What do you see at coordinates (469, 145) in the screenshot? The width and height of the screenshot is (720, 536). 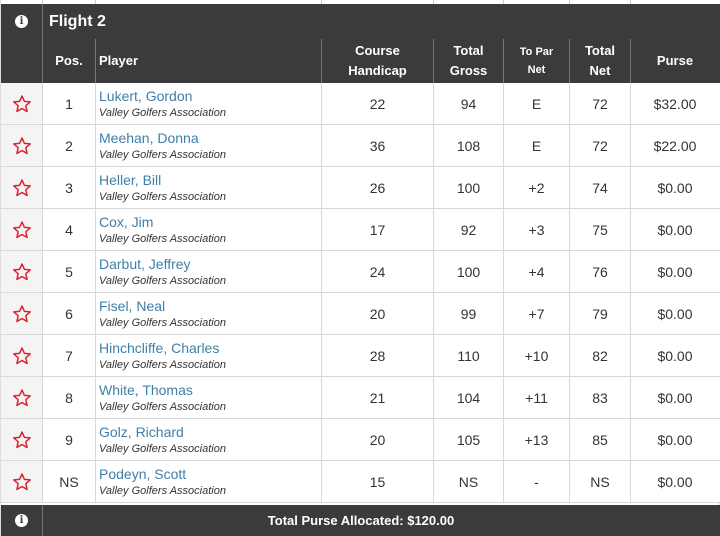 I see `total-gross-cell: 108` at bounding box center [469, 145].